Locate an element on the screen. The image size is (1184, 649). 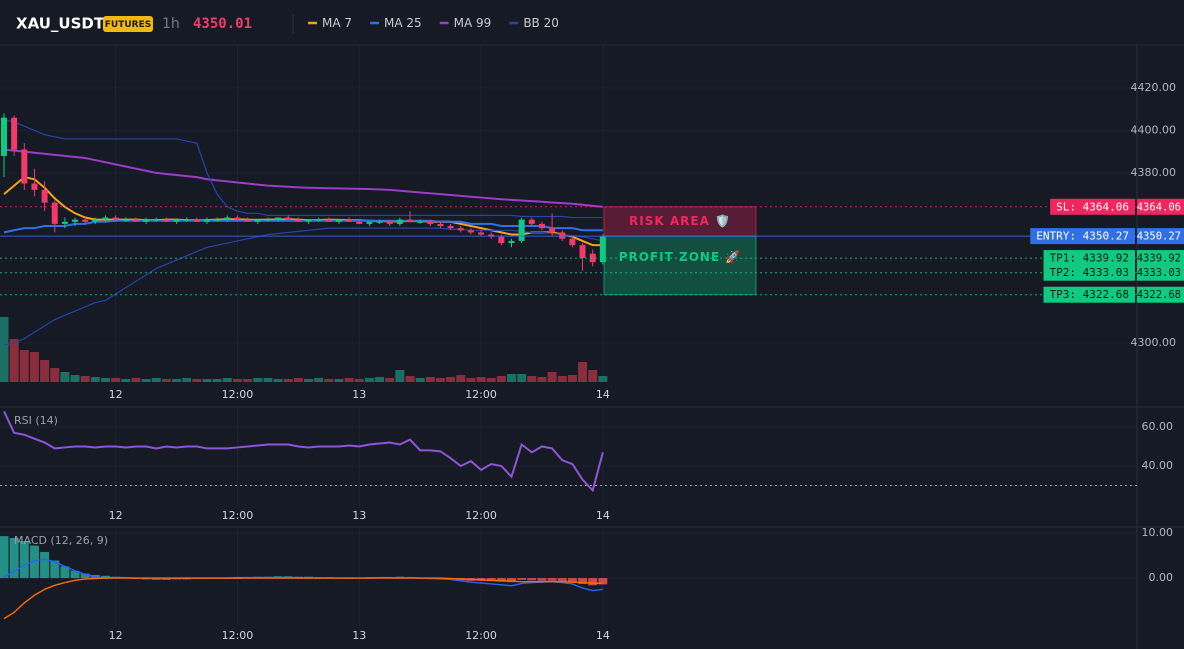
price-tag: 4333.03 is located at coordinates (1159, 273).